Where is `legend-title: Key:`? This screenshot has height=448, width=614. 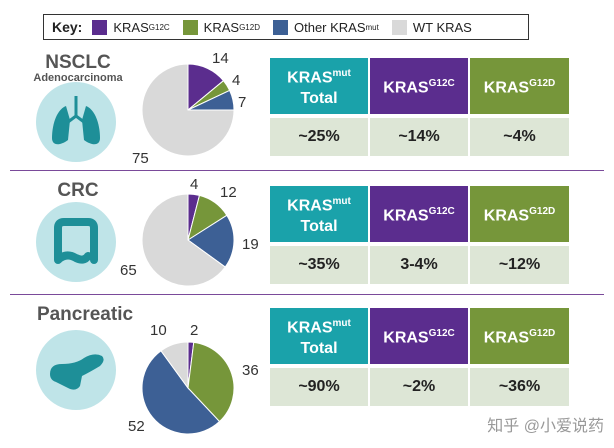
legend-title: Key: is located at coordinates (67, 27).